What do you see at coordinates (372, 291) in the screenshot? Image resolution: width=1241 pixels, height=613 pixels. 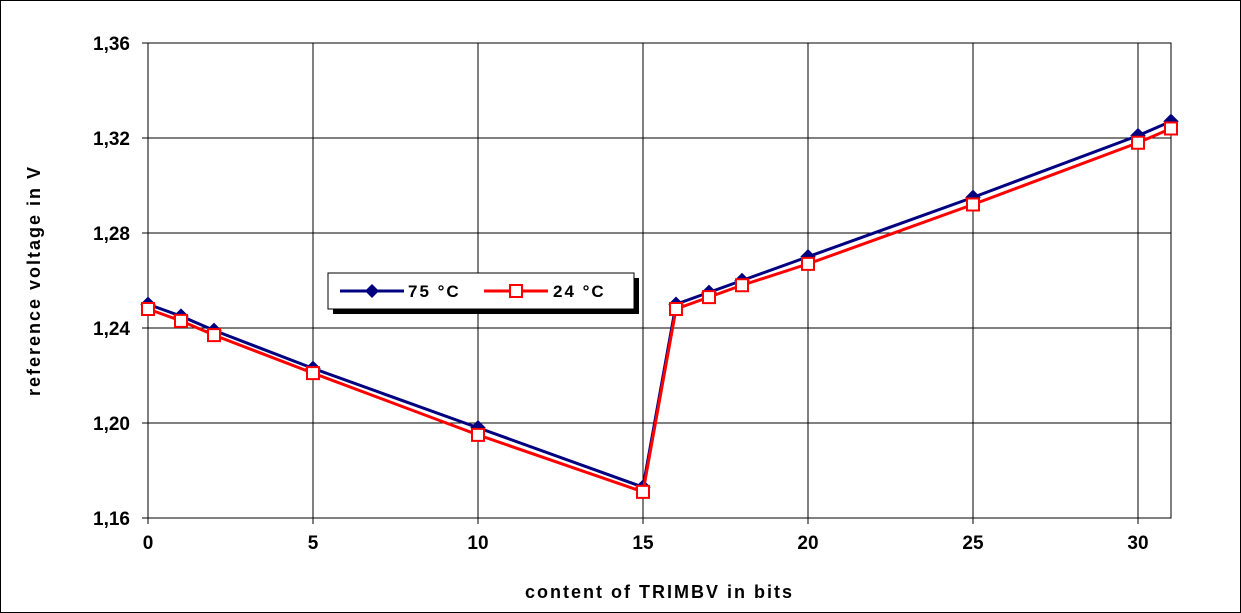 I see `legend-marker-75c` at bounding box center [372, 291].